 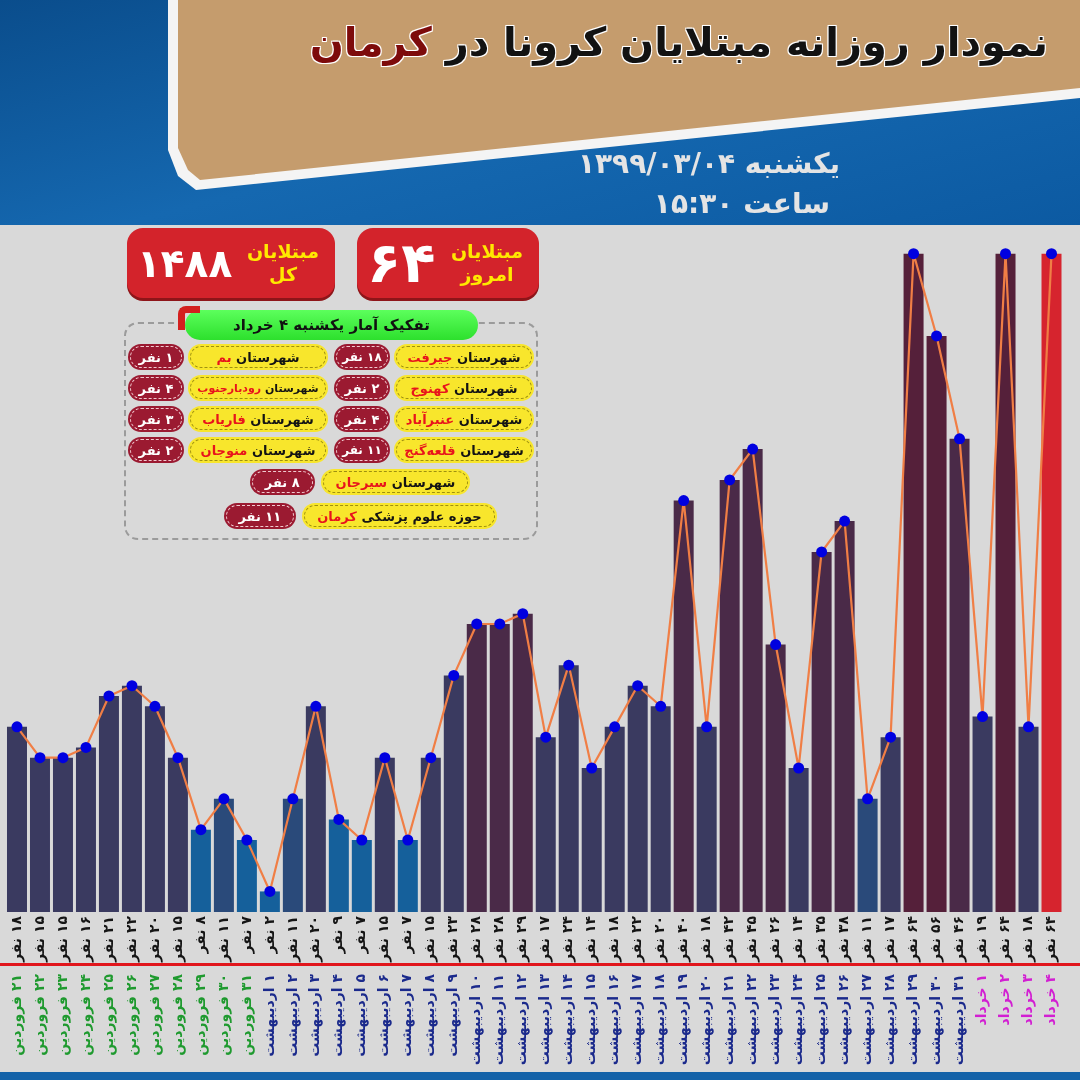 I want to click on x-tick-label: ۲۱ اردیبهشت, so click(x=729, y=1020).